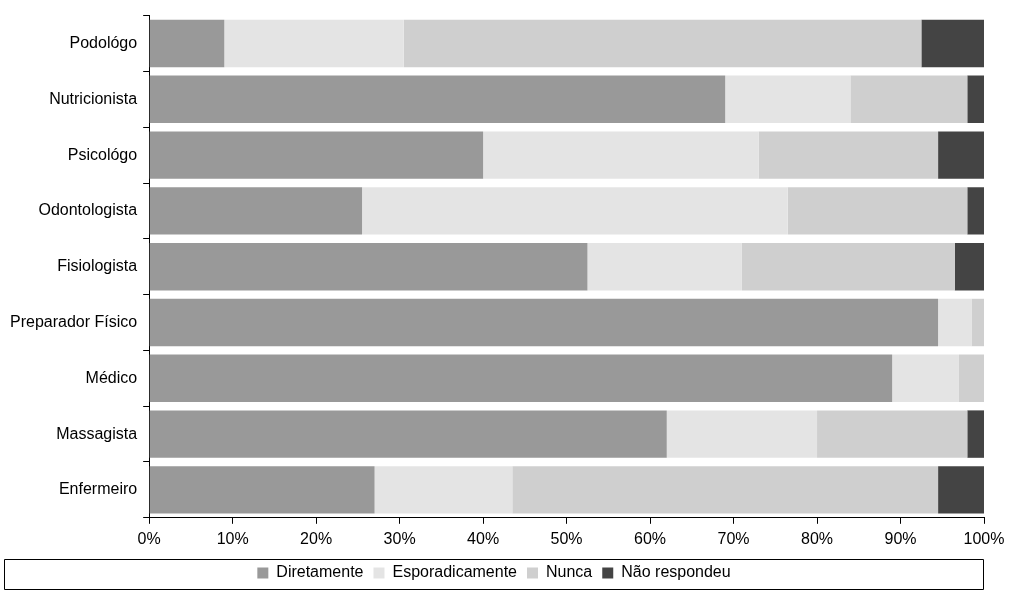  I want to click on legend-label: Esporadicamente, so click(455, 572).